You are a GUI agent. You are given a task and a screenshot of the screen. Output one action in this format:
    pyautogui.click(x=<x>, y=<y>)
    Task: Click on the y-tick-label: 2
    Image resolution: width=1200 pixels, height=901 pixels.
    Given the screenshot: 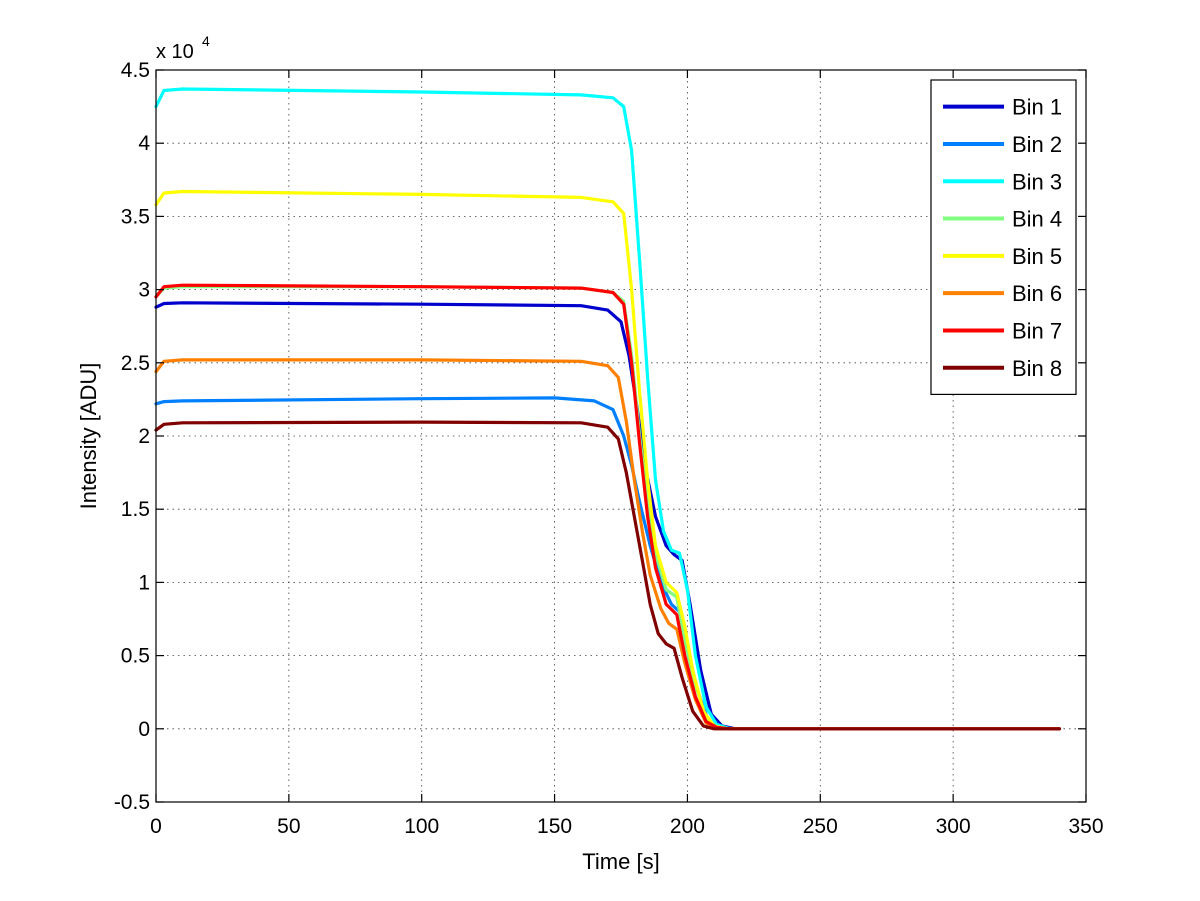 What is the action you would take?
    pyautogui.click(x=144, y=436)
    